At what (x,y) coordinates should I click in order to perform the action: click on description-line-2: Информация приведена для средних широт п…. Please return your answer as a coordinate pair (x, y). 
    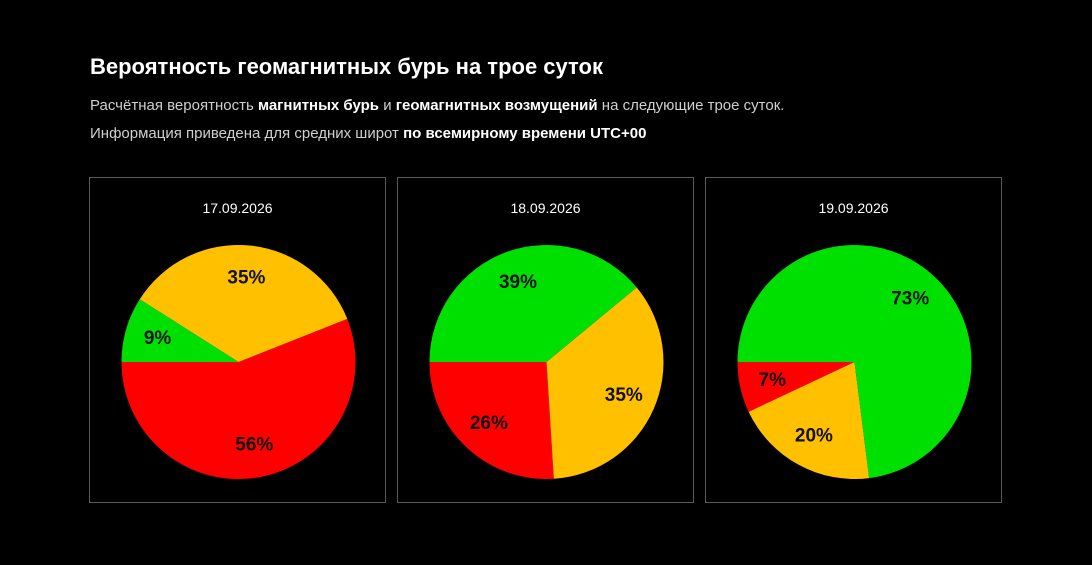
    Looking at the image, I should click on (368, 133).